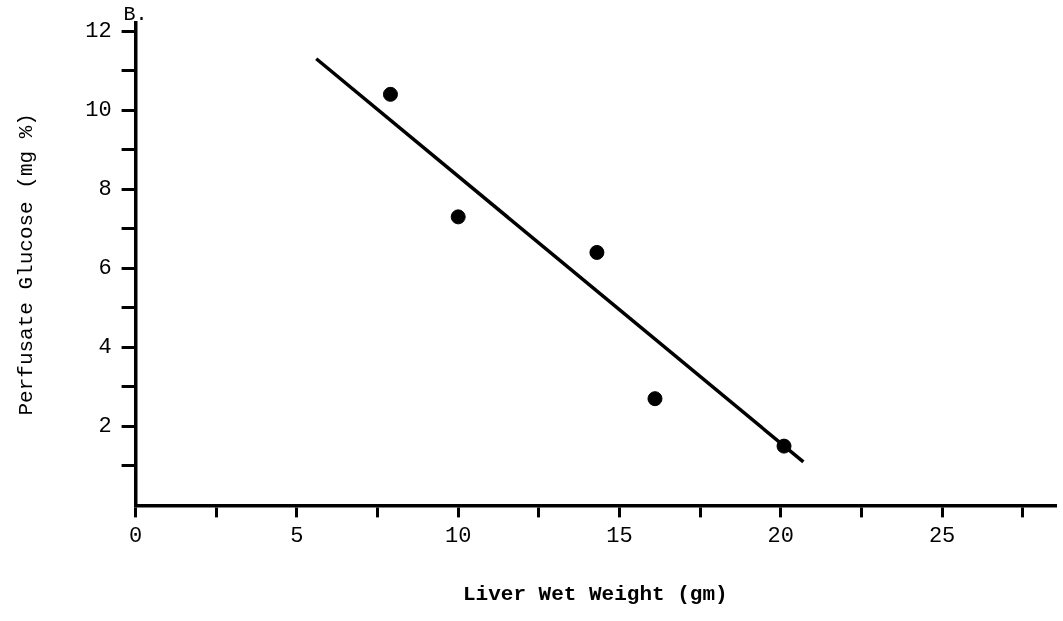 The image size is (1063, 621). What do you see at coordinates (297, 537) in the screenshot?
I see `x-tick-label: 5` at bounding box center [297, 537].